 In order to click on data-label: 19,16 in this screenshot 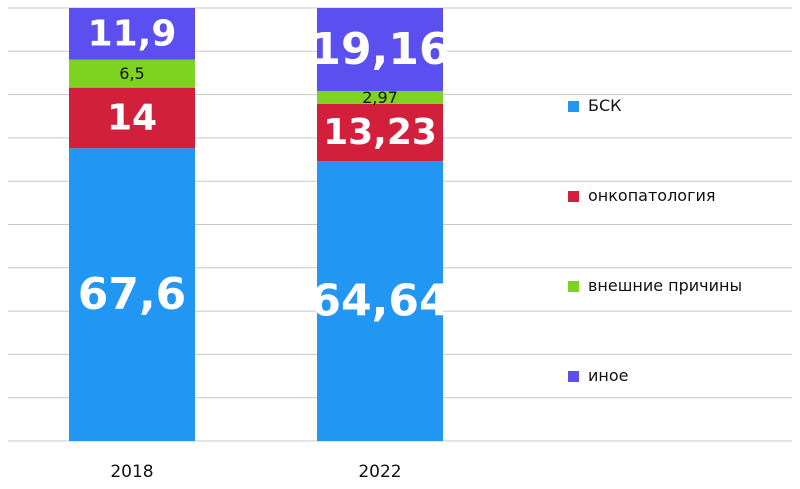, I will do `click(379, 49)`.